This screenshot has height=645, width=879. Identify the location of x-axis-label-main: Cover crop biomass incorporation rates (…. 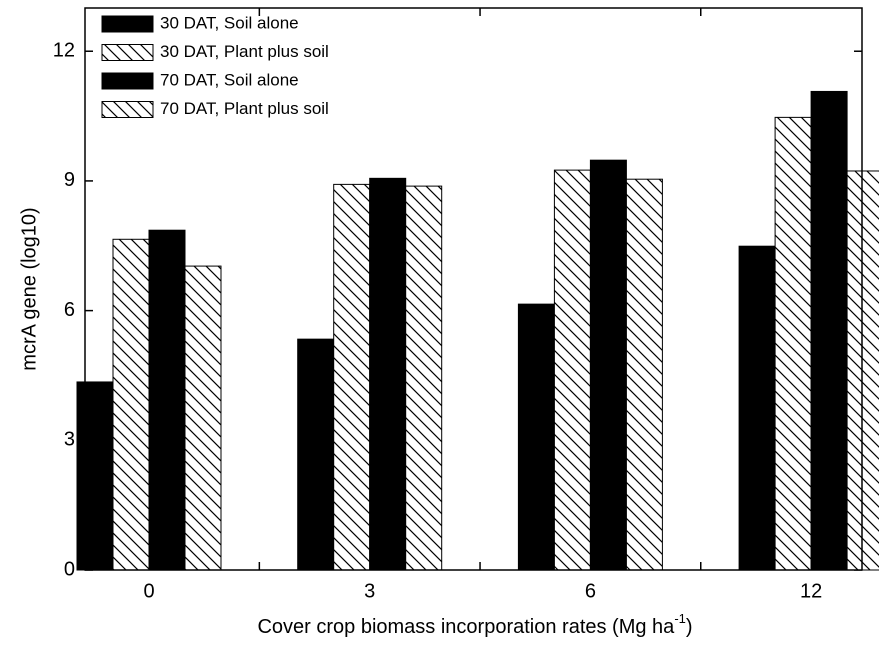
(466, 627).